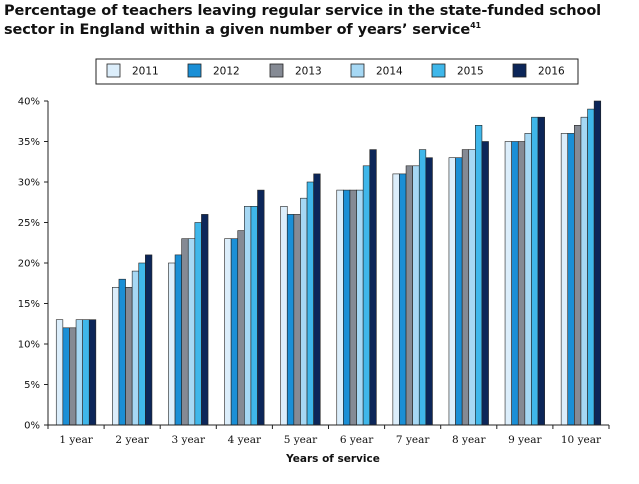 Image resolution: width=639 pixels, height=484 pixels. I want to click on bar-2011-10-year, so click(564, 279).